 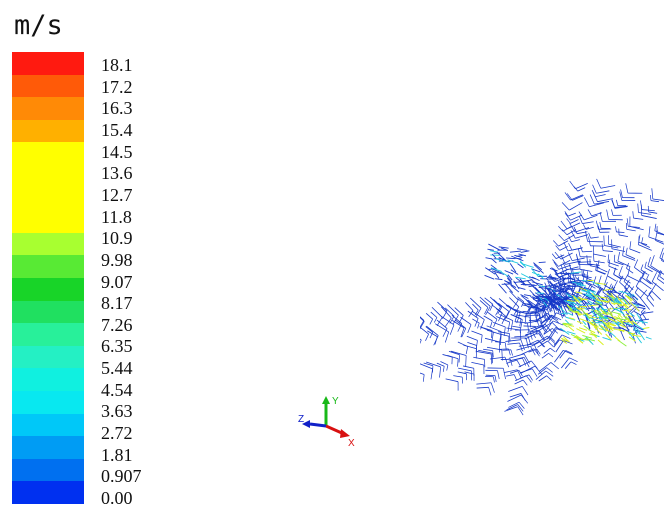 What do you see at coordinates (117, 238) in the screenshot?
I see `colorbar-tick-label: 10.9` at bounding box center [117, 238].